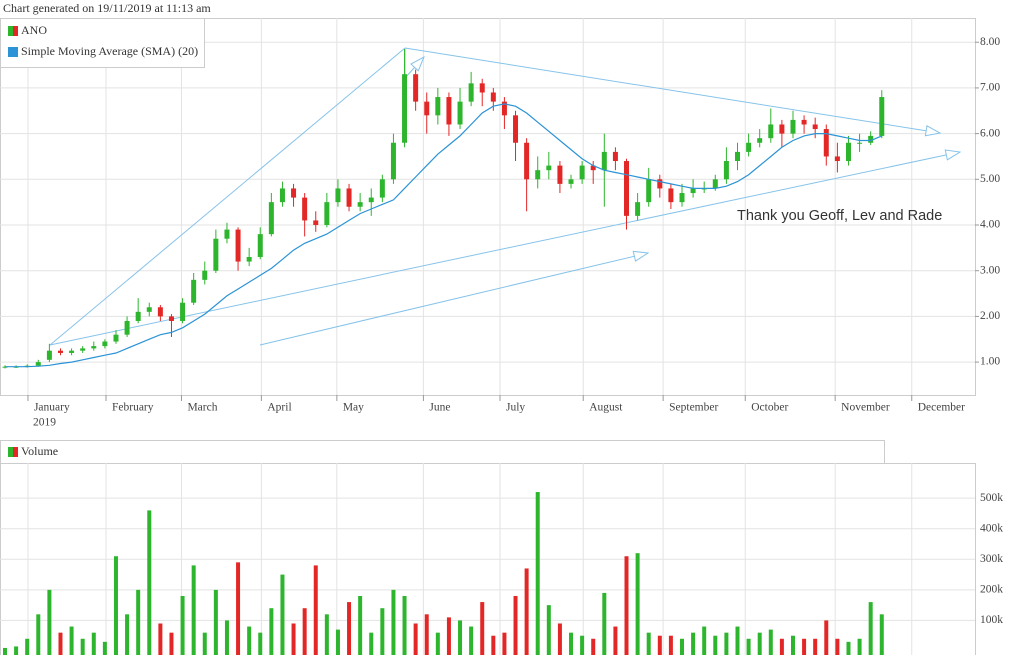 Image resolution: width=1033 pixels, height=655 pixels. Describe the element at coordinates (442, 452) in the screenshot. I see `volume-header` at that location.